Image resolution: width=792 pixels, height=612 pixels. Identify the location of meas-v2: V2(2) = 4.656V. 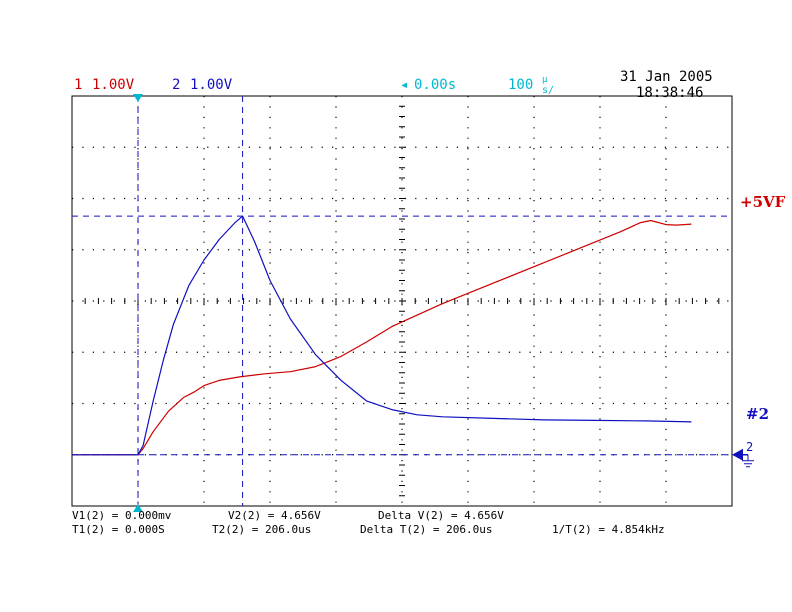
(274, 515).